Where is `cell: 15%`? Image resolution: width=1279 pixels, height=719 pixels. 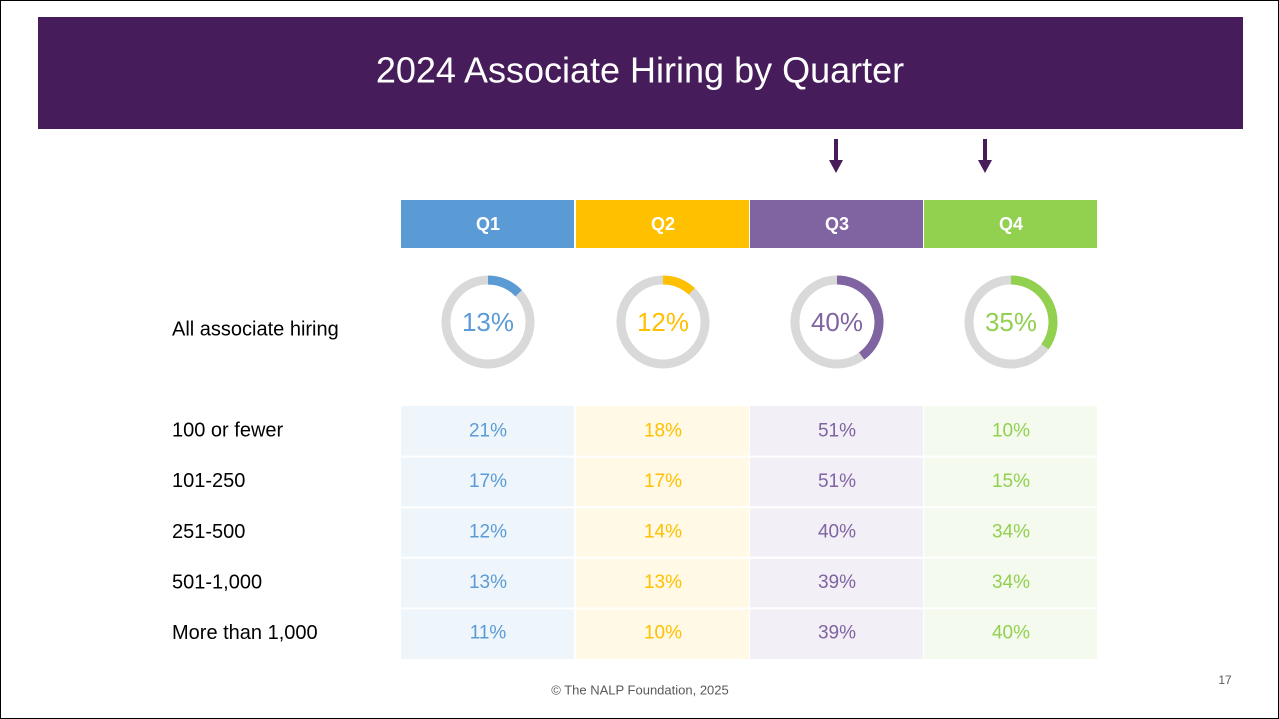 cell: 15% is located at coordinates (1011, 481).